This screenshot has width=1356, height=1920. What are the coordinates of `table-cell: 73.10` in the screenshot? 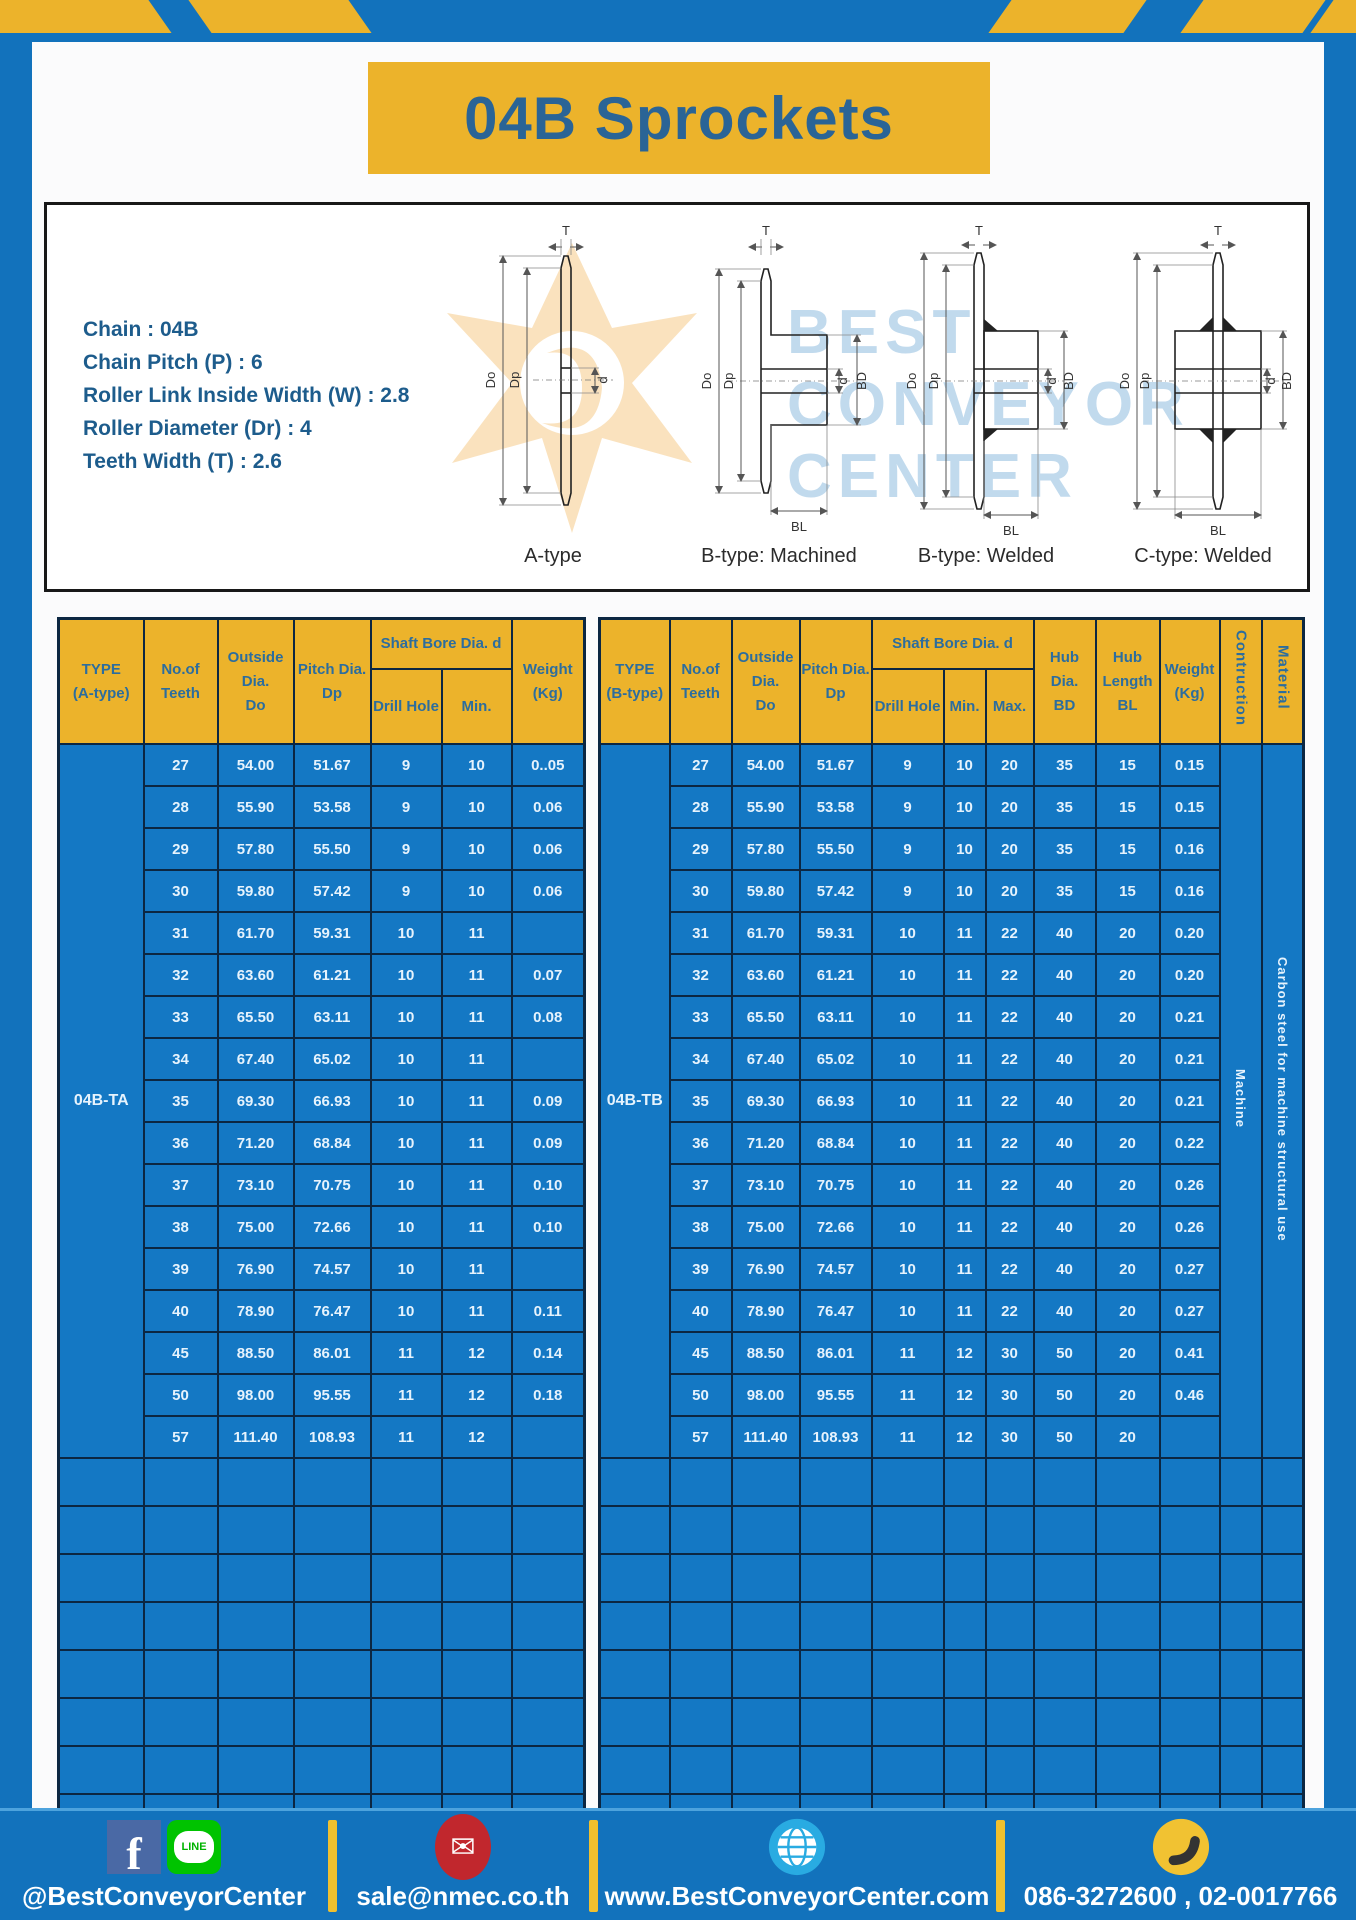 It's located at (765, 1185).